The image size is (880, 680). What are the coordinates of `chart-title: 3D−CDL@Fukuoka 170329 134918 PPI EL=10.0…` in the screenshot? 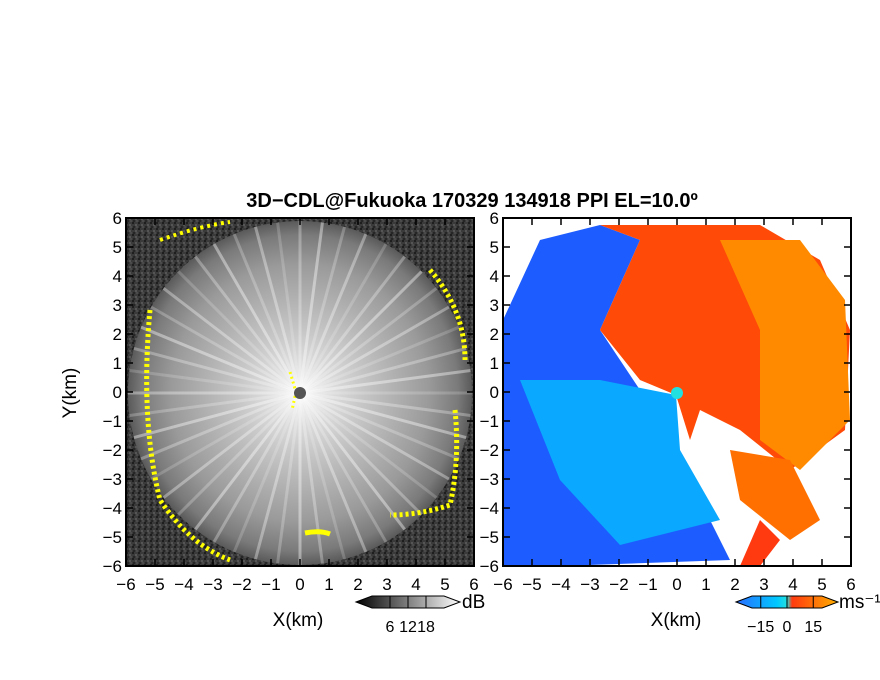 It's located at (472, 201).